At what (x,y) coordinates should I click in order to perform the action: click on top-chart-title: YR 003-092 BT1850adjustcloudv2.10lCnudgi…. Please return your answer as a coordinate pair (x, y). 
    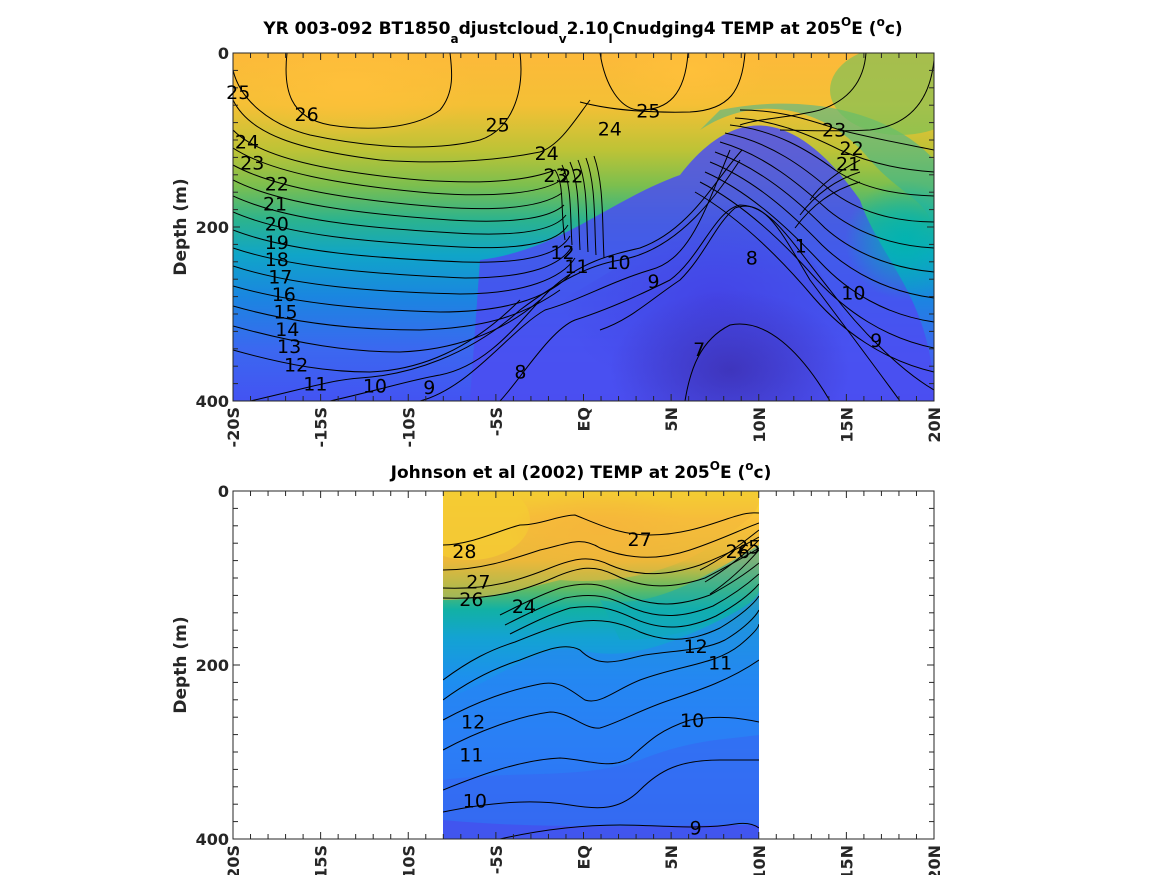
    Looking at the image, I should click on (582, 30).